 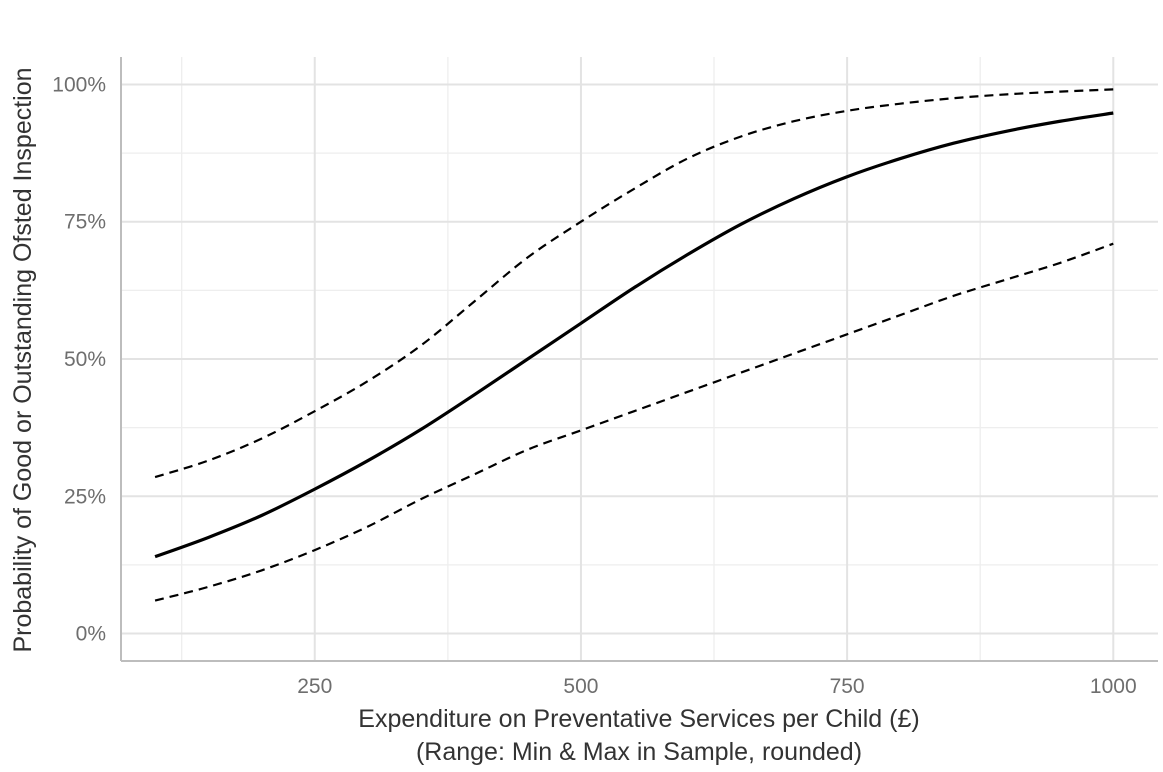 What do you see at coordinates (847, 686) in the screenshot?
I see `x-tick-label: 750` at bounding box center [847, 686].